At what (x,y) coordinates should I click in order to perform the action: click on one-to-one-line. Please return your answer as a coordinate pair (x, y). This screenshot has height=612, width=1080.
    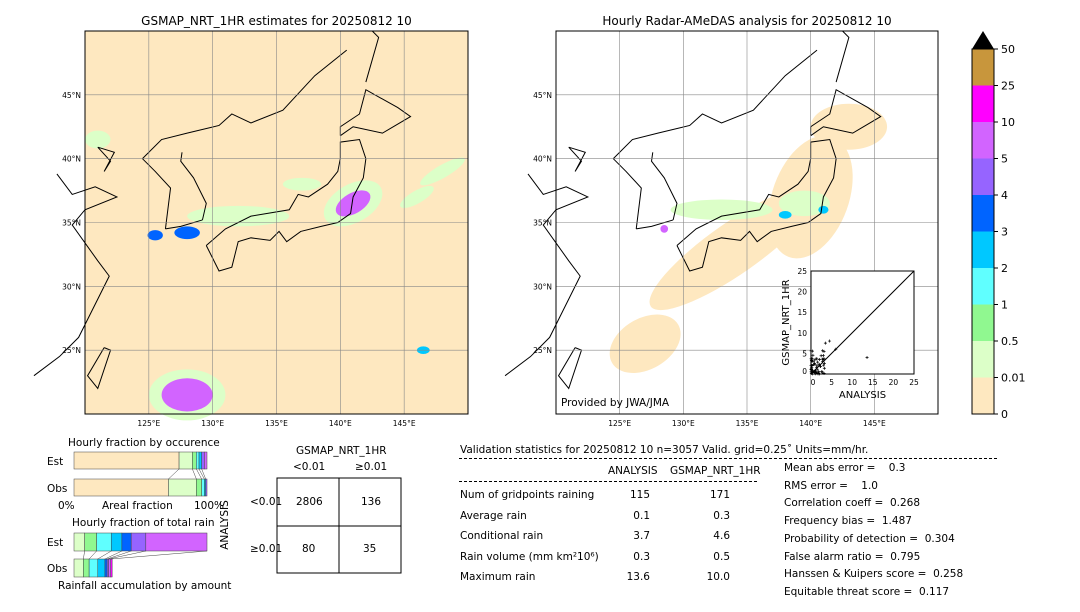
    Looking at the image, I should click on (862, 322).